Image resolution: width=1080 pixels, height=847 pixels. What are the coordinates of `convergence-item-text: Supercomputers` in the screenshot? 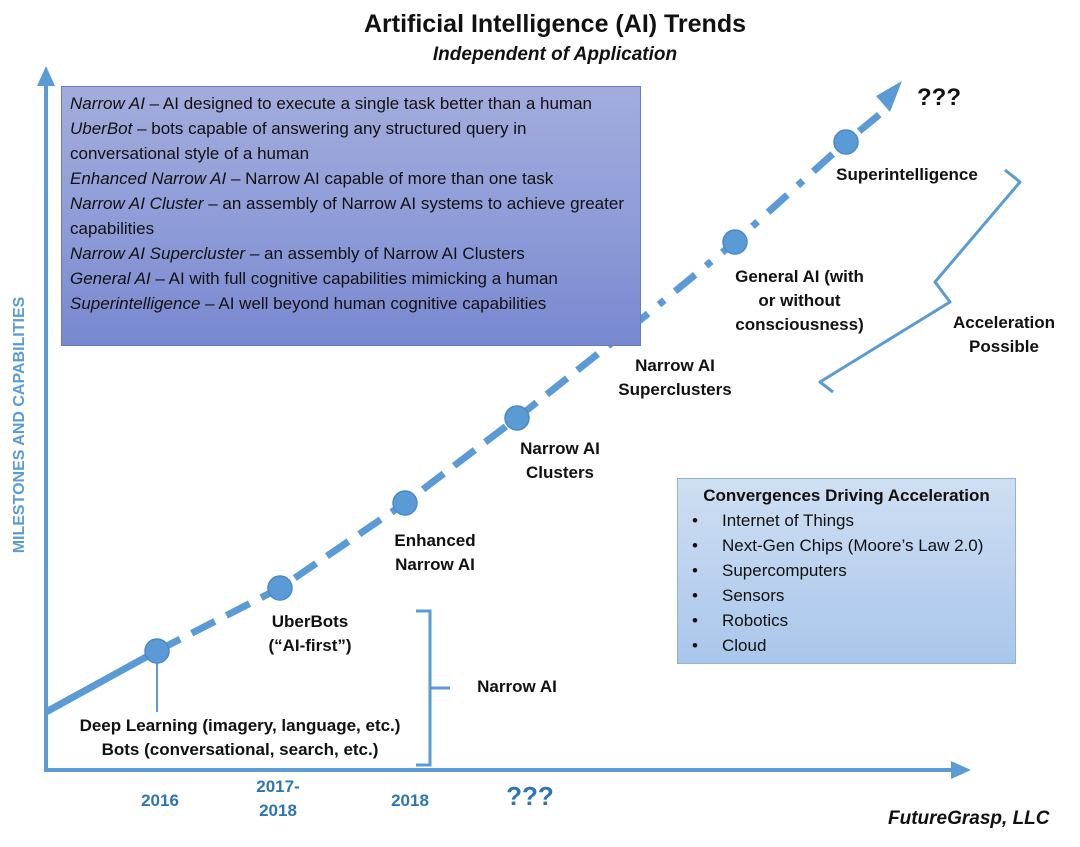 It's located at (784, 570).